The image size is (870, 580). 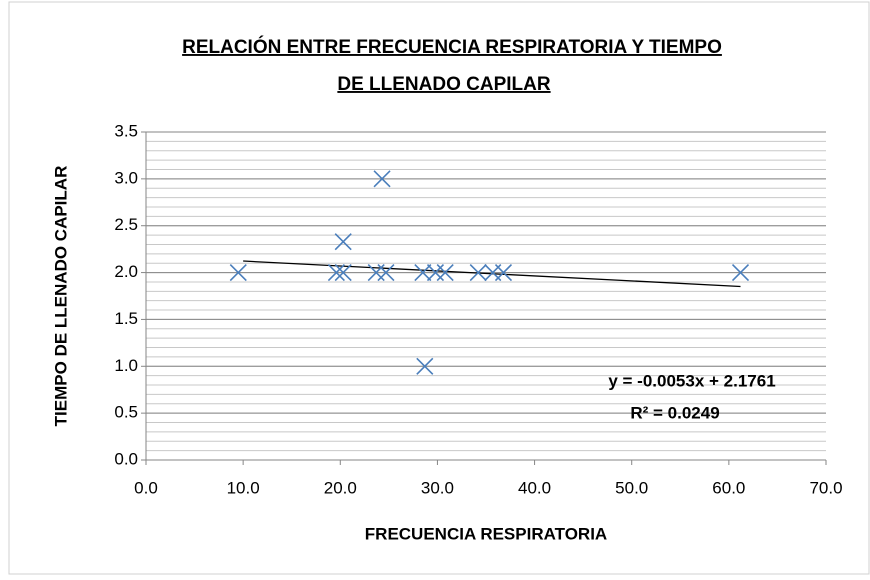 I want to click on y-tick-label: 1.5, so click(x=126, y=318).